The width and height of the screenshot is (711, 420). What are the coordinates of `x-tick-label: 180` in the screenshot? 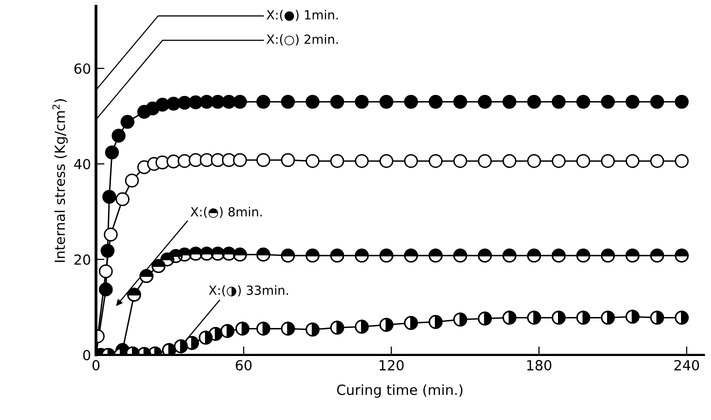 It's located at (539, 365).